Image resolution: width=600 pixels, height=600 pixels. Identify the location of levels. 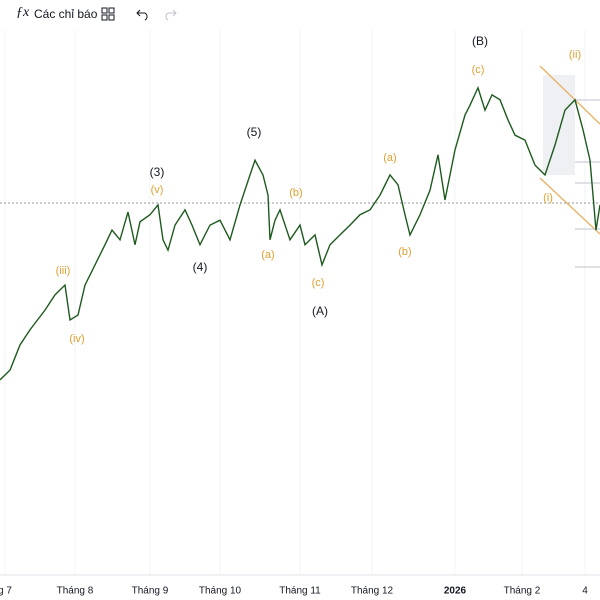
(587, 183).